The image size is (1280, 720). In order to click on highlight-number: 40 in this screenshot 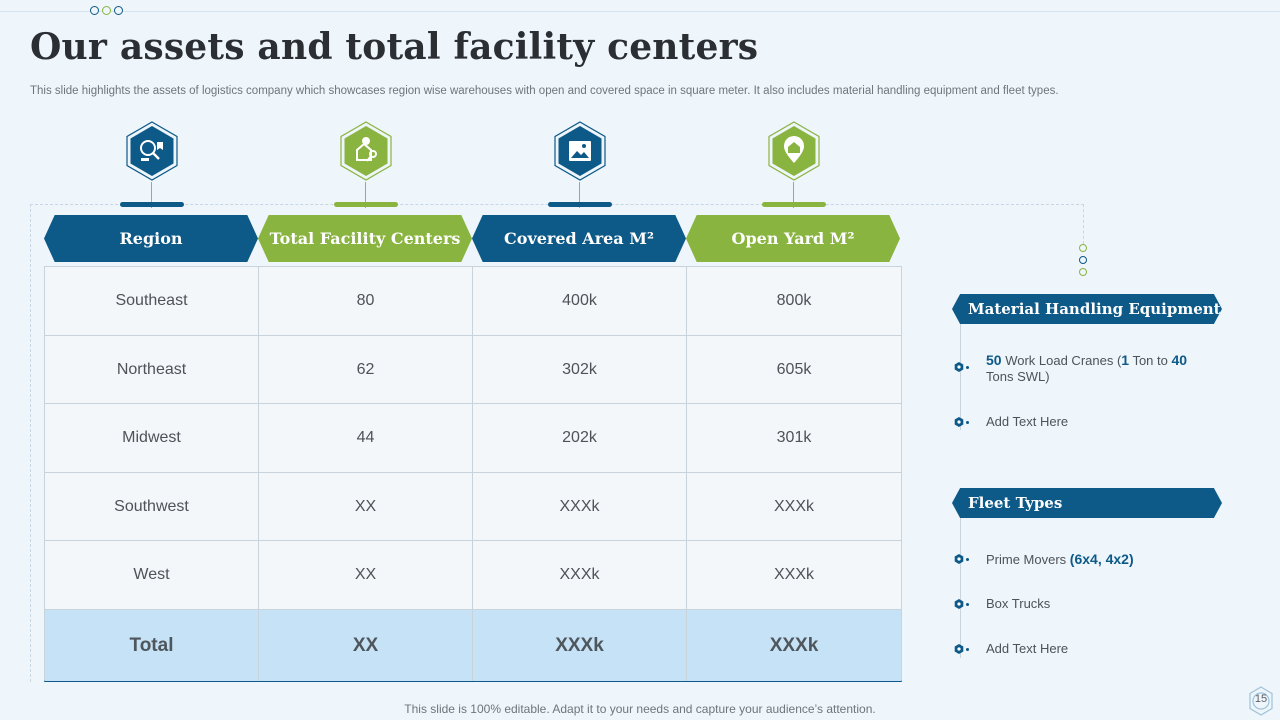, I will do `click(1179, 360)`.